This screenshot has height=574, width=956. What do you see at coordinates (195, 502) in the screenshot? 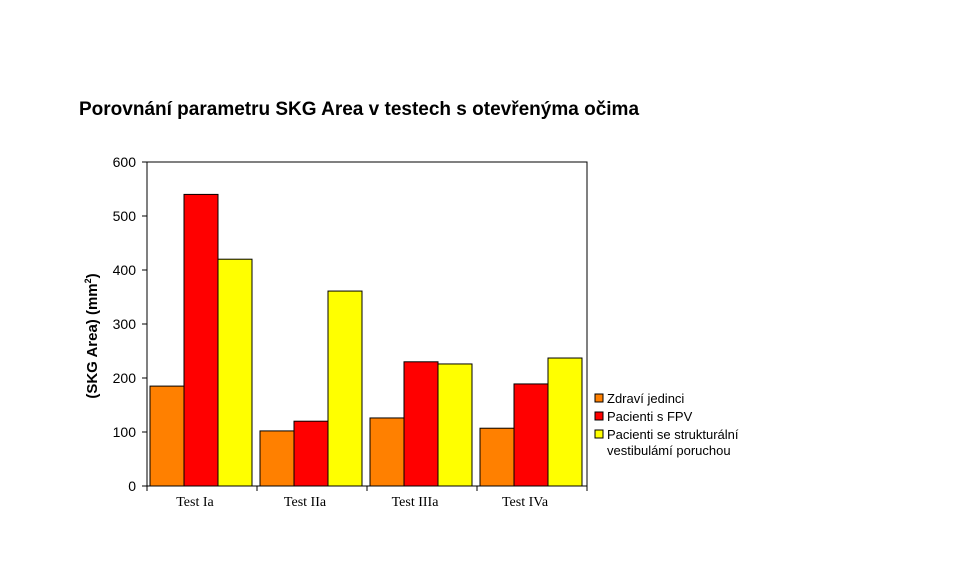
I see `x-tick-label: Test Ia` at bounding box center [195, 502].